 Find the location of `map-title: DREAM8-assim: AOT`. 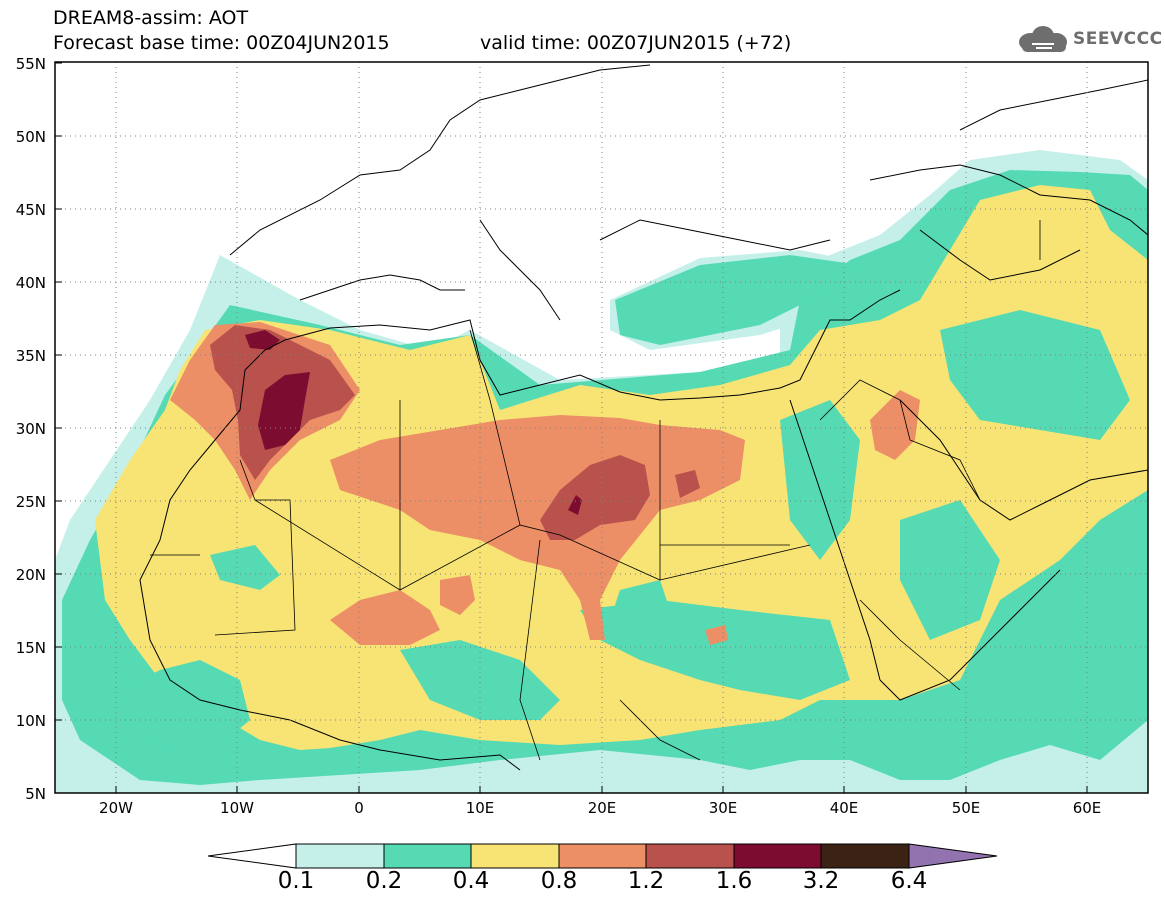

map-title: DREAM8-assim: AOT is located at coordinates (151, 18).